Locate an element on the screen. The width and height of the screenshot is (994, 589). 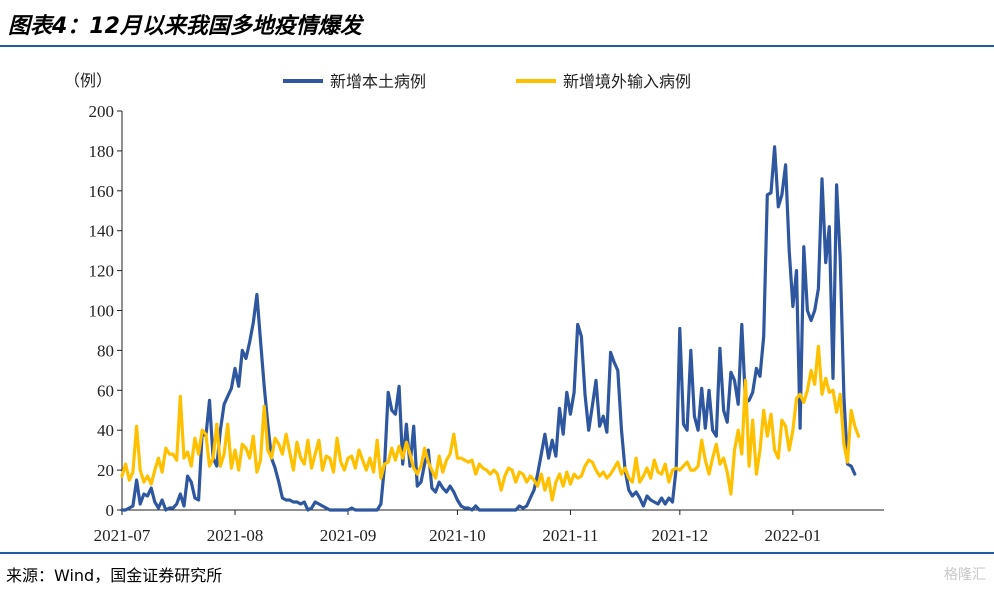
x-tick-label: 2021-09 is located at coordinates (348, 535).